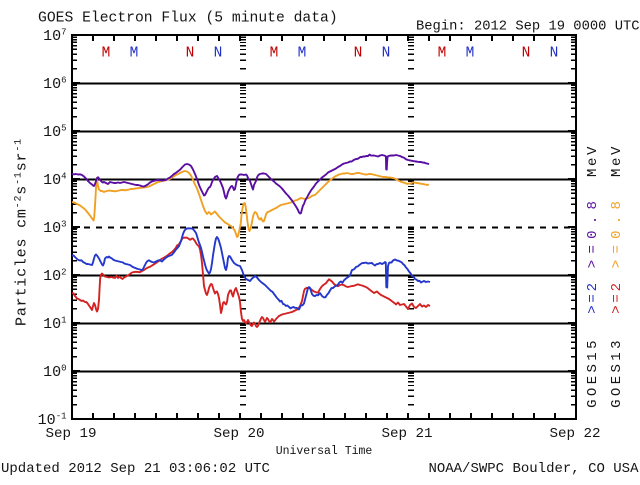  I want to click on svg-text:Updated 2012 Sep 21 03:06:02 U: Updated 2012 Sep 21 03:06:02 UTC, so click(135, 469).